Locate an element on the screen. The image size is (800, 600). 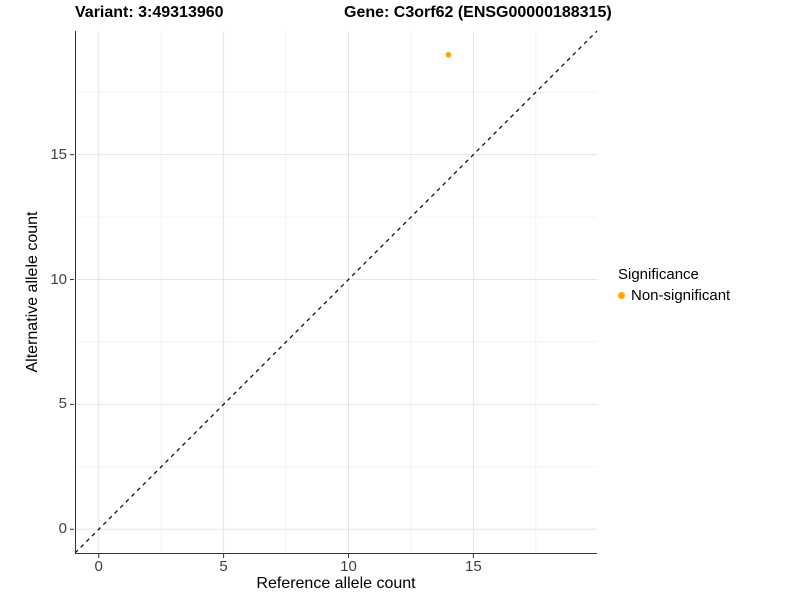
y-tick-label: 15 is located at coordinates (58, 154).